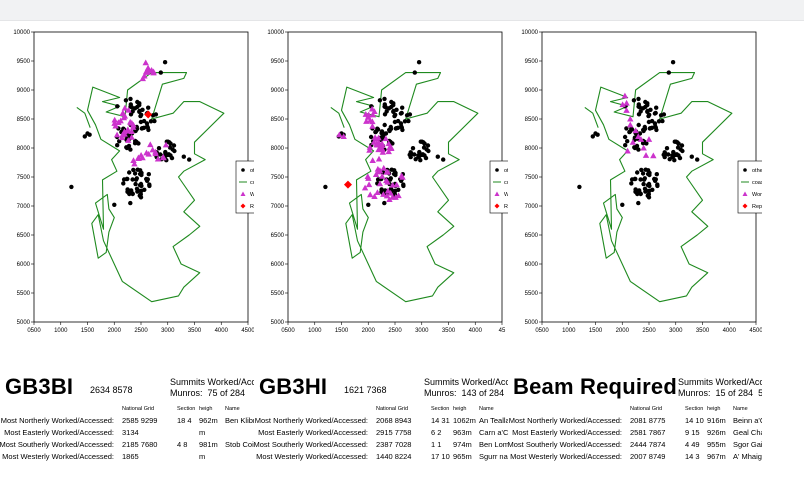  I want to click on summits-line: Summits Worked/Accessed:, so click(212, 382).